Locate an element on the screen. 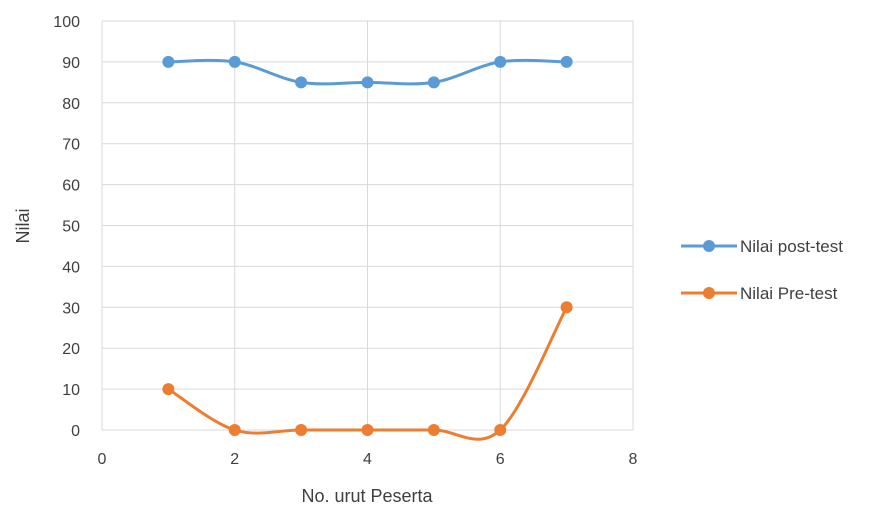 The image size is (877, 517). series-pre-test is located at coordinates (367, 371).